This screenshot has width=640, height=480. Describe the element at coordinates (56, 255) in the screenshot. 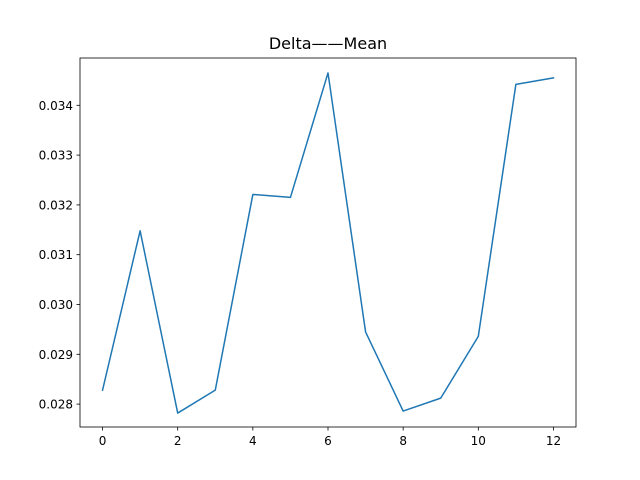

I see `y-tick-label: 0.031` at that location.